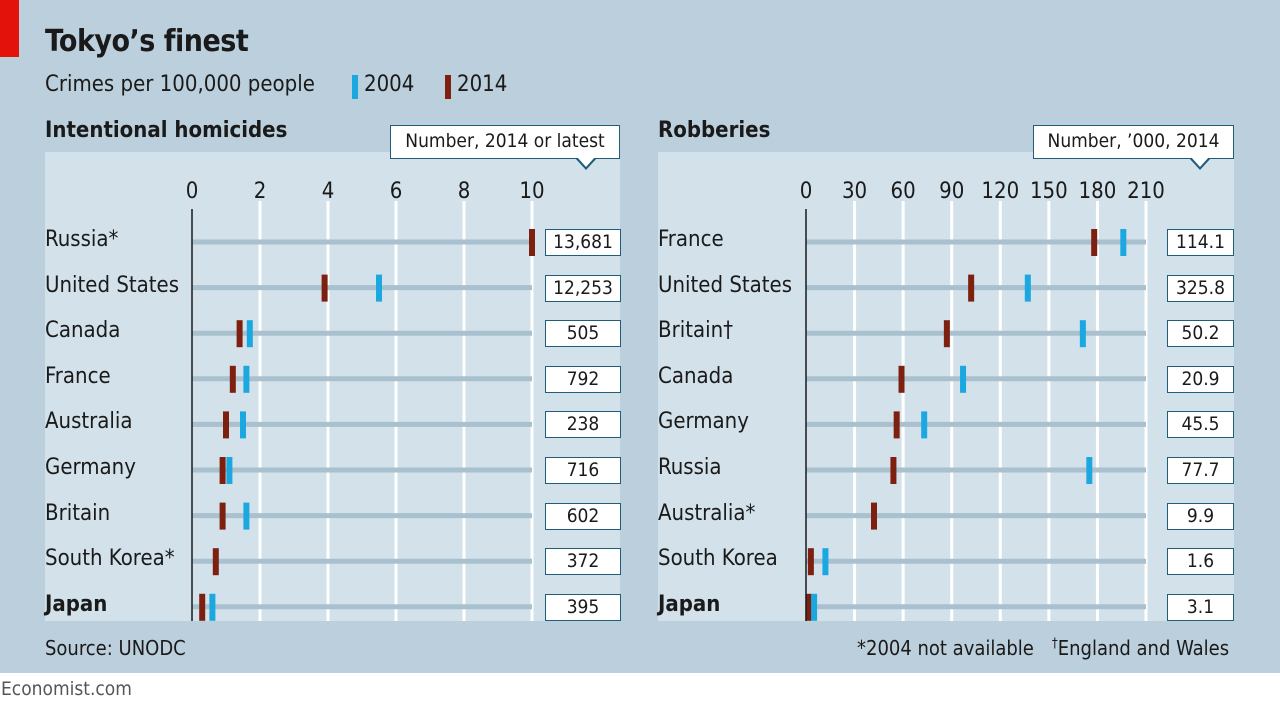  Describe the element at coordinates (1000, 191) in the screenshot. I see `robberies-tick-label: 120` at that location.